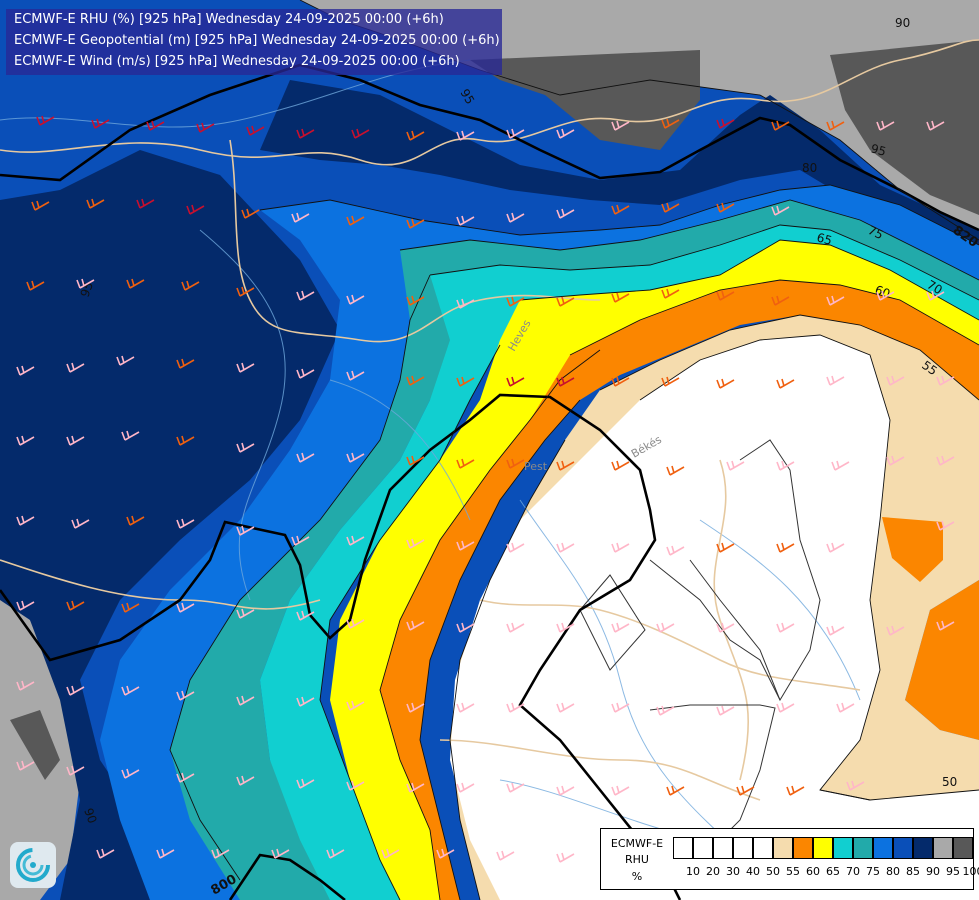 This screenshot has height=900, width=979. Describe the element at coordinates (970, 871) in the screenshot. I see `legend-tick-label: 100` at that location.